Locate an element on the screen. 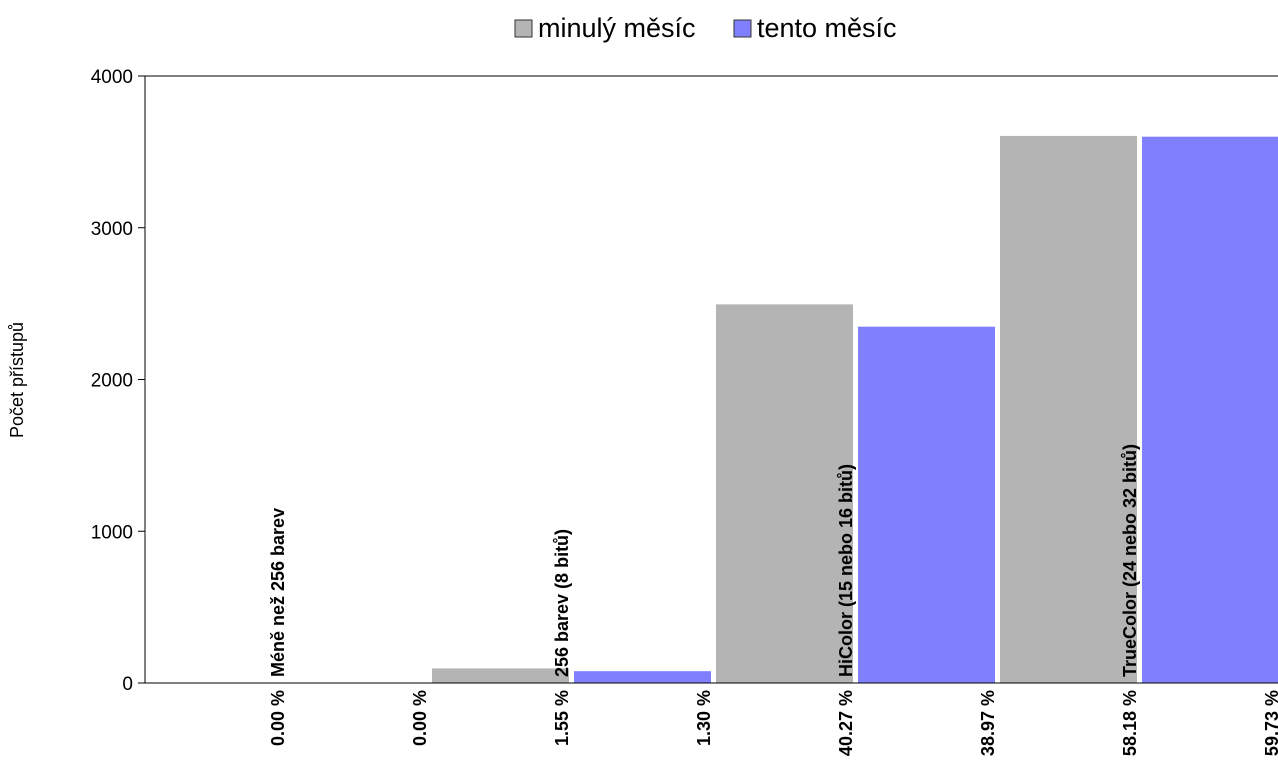 The height and width of the screenshot is (772, 1278). category-label: HiColor (15 nebo 16 bitů) is located at coordinates (846, 570).